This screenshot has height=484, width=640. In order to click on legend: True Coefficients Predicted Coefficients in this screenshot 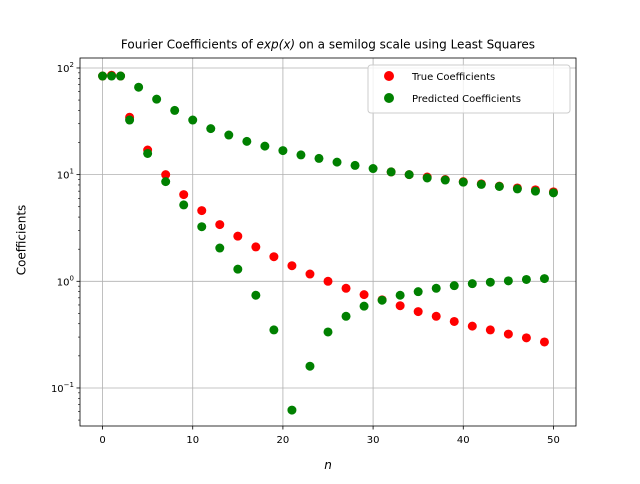, I will do `click(469, 89)`.